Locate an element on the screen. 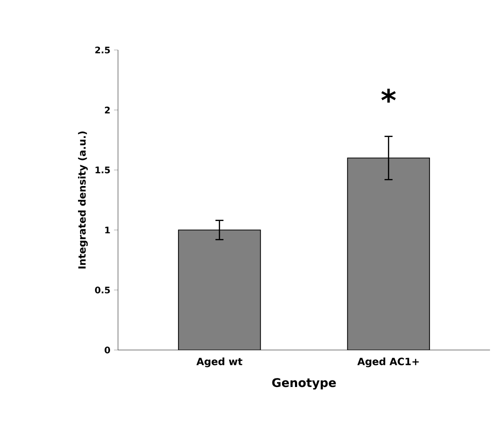  y-tick-label: 0.5 is located at coordinates (102, 290).